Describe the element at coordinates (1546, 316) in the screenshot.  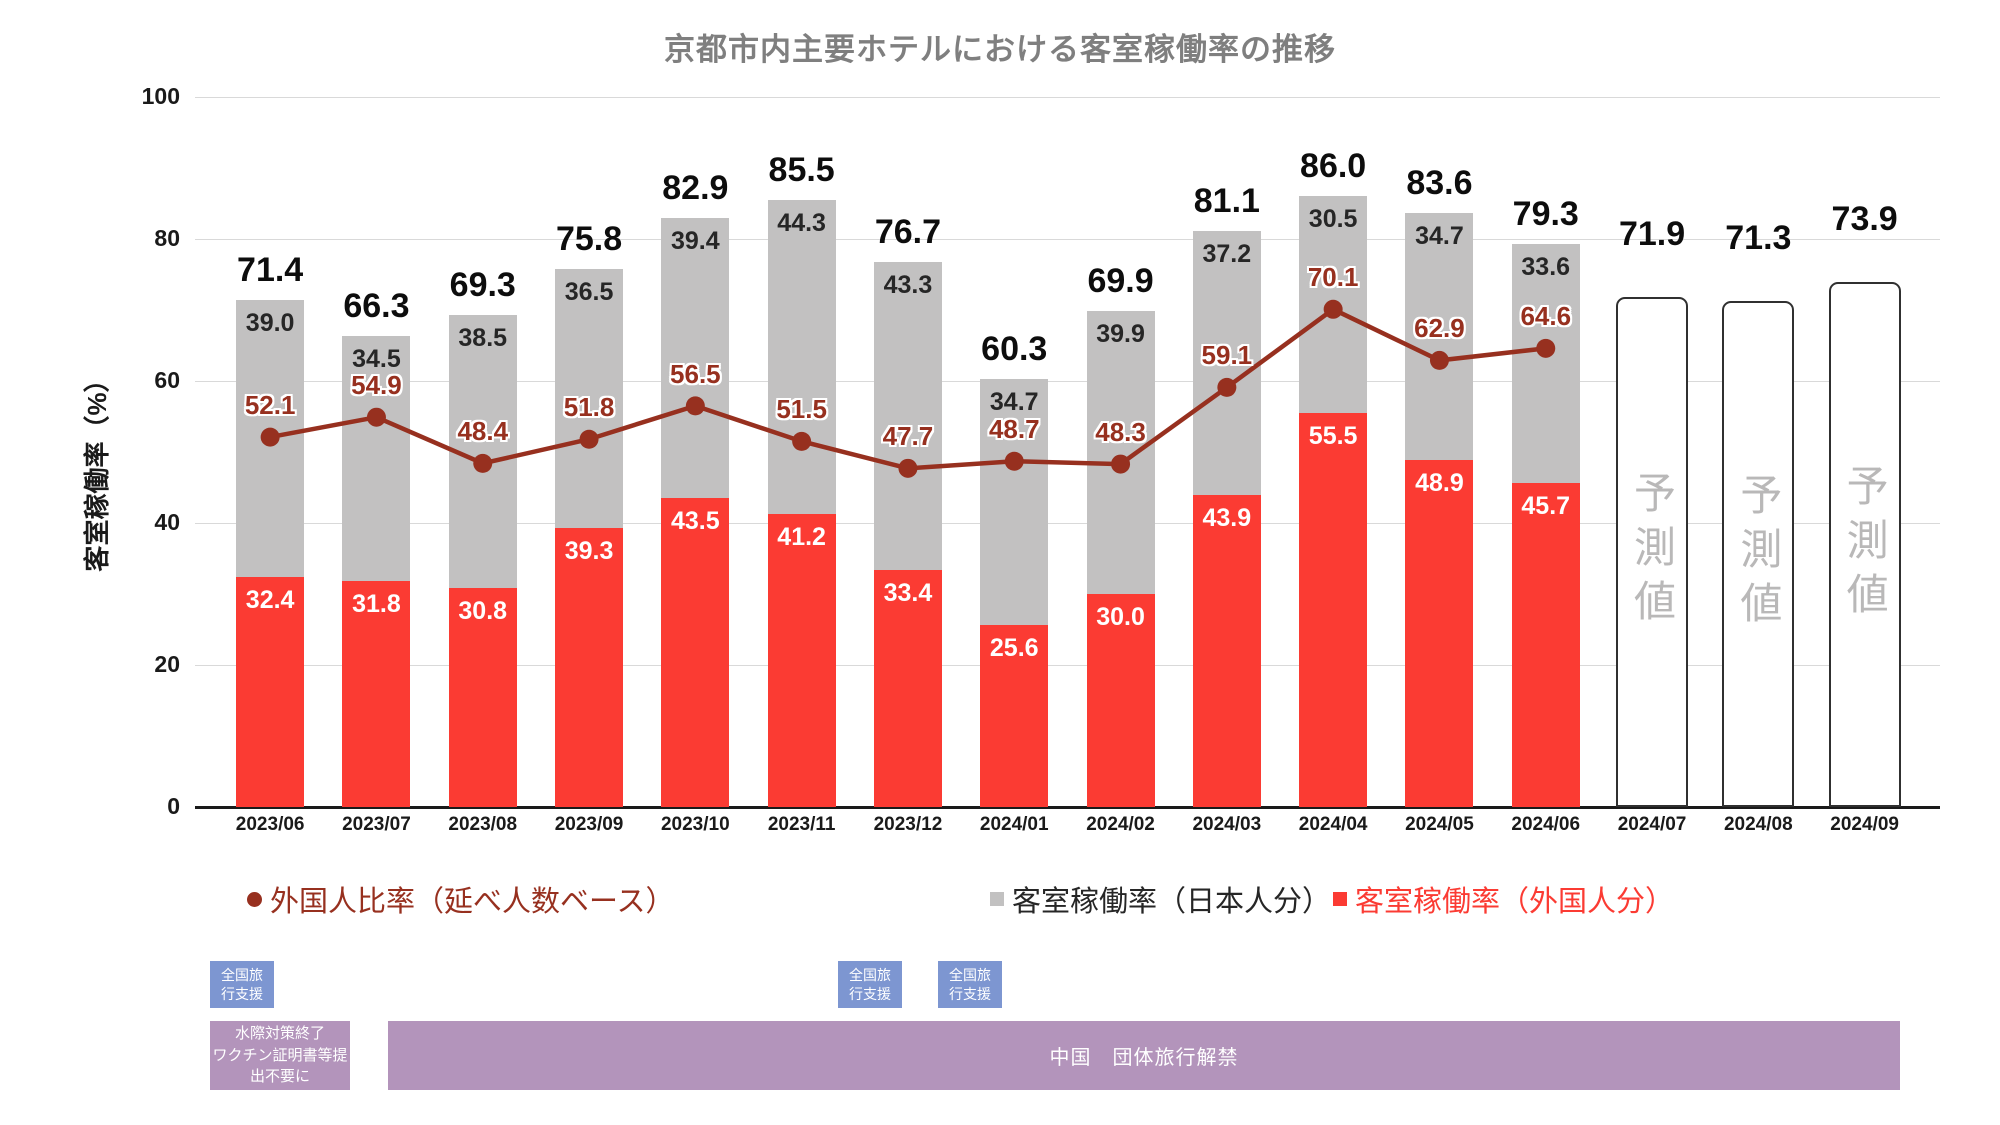
I see `ratio-label-2024-06: 64.6` at that location.